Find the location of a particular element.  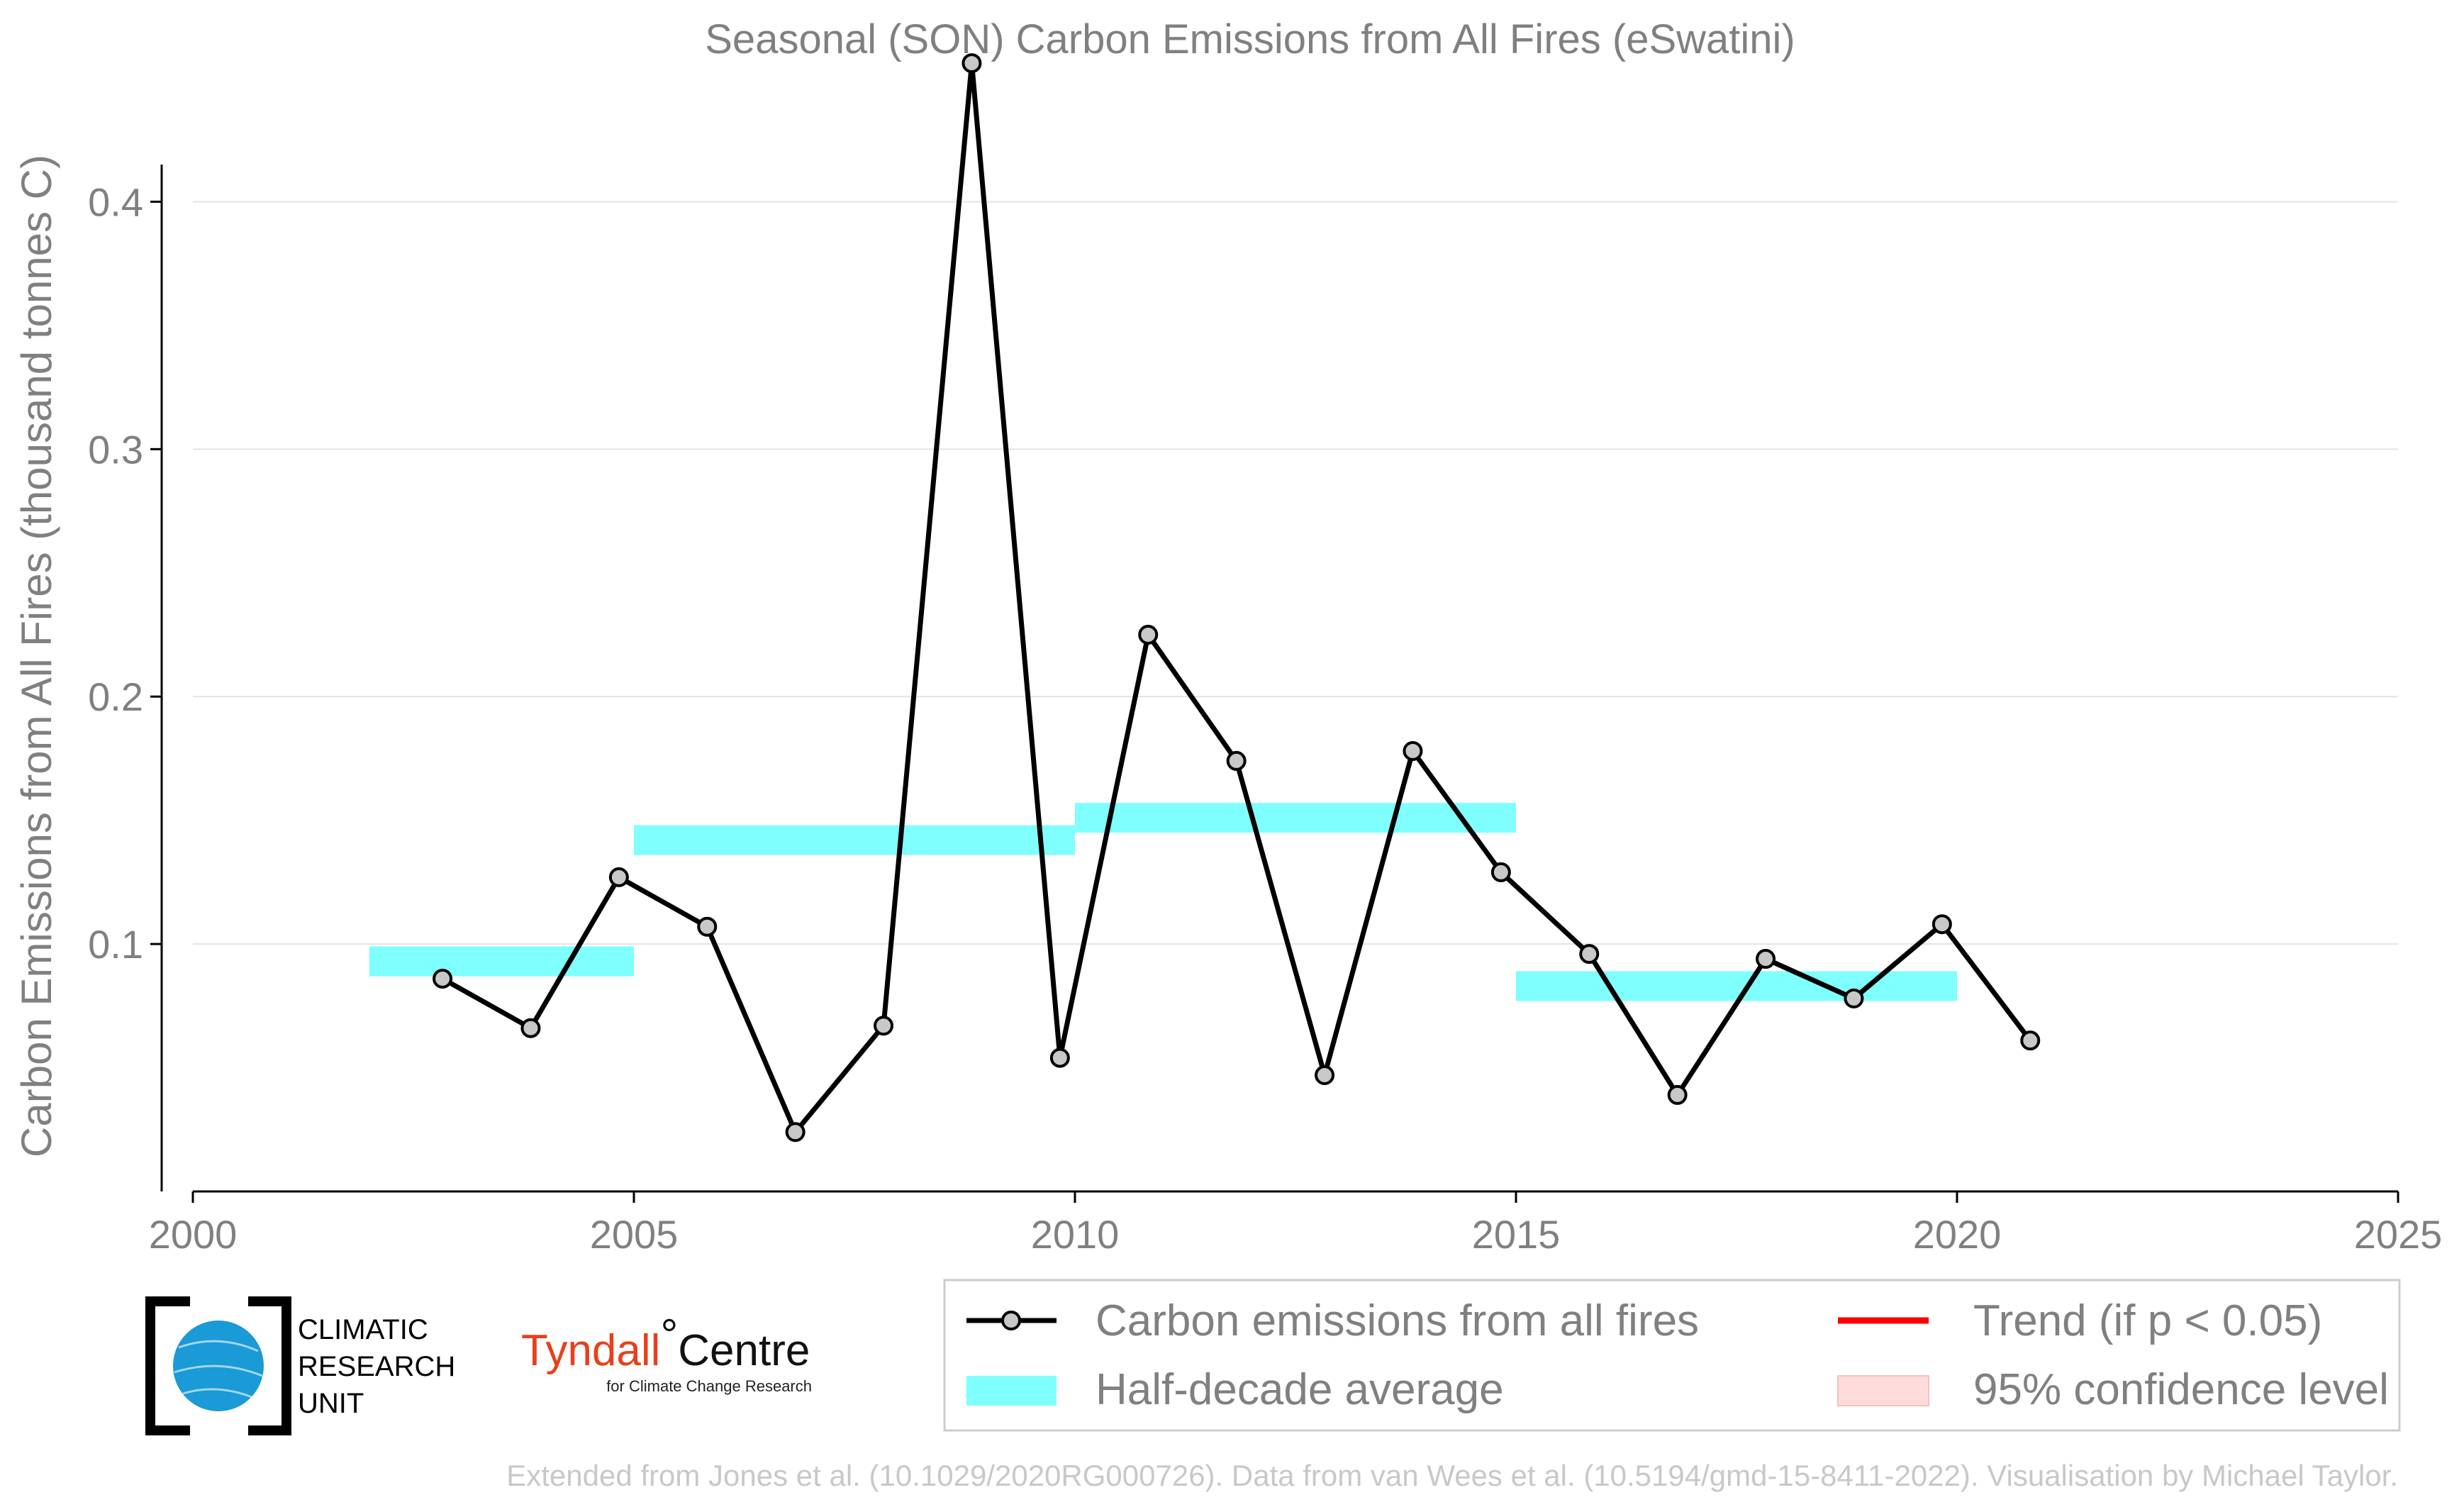

y-tick-label: 0.1 is located at coordinates (115, 944).